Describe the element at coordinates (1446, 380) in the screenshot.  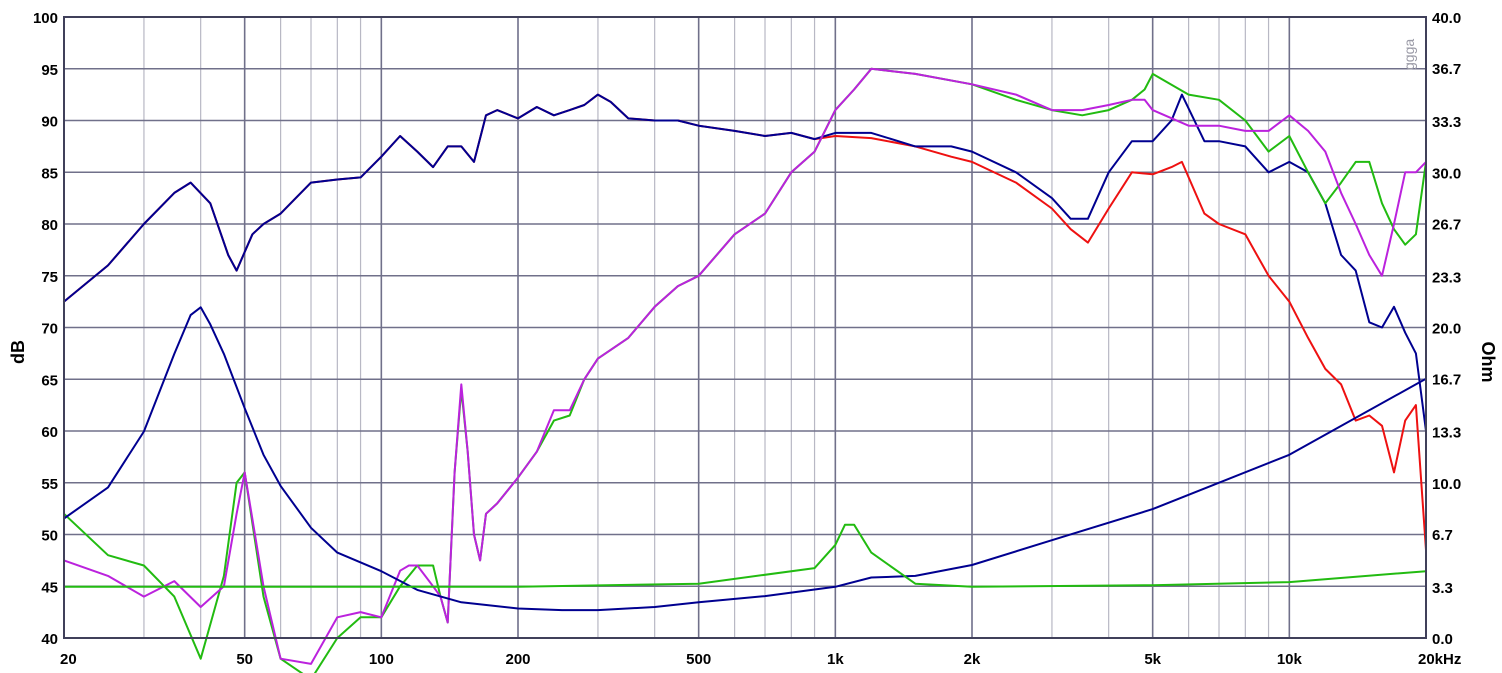
I see `y2-tick-label: 16.7` at that location.